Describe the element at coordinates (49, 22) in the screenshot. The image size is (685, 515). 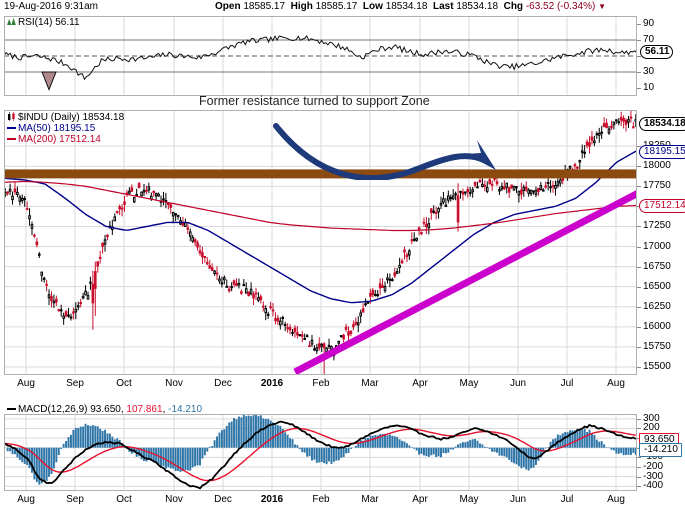
I see `rsi-legend-text: RSI(14) 56.11` at that location.